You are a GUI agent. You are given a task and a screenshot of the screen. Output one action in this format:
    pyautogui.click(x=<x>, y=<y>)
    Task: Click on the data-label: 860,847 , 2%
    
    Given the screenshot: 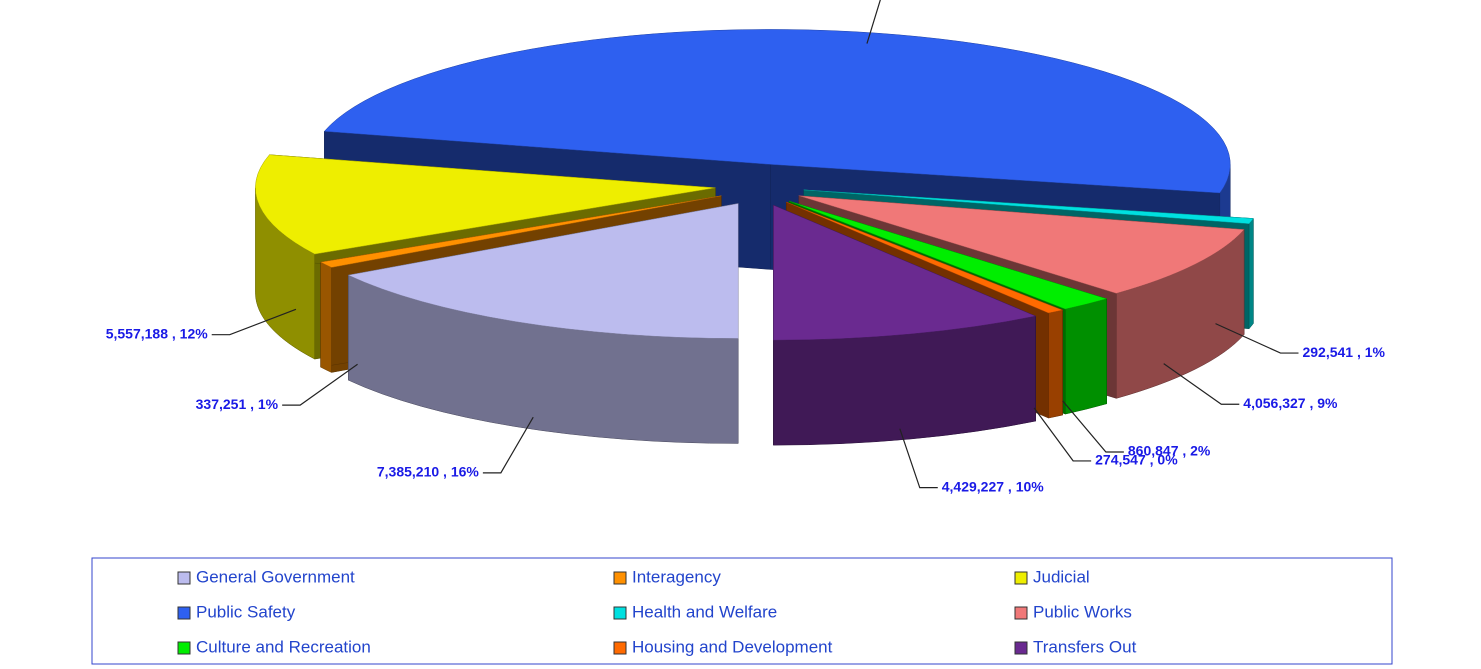 What is the action you would take?
    pyautogui.click(x=1169, y=451)
    